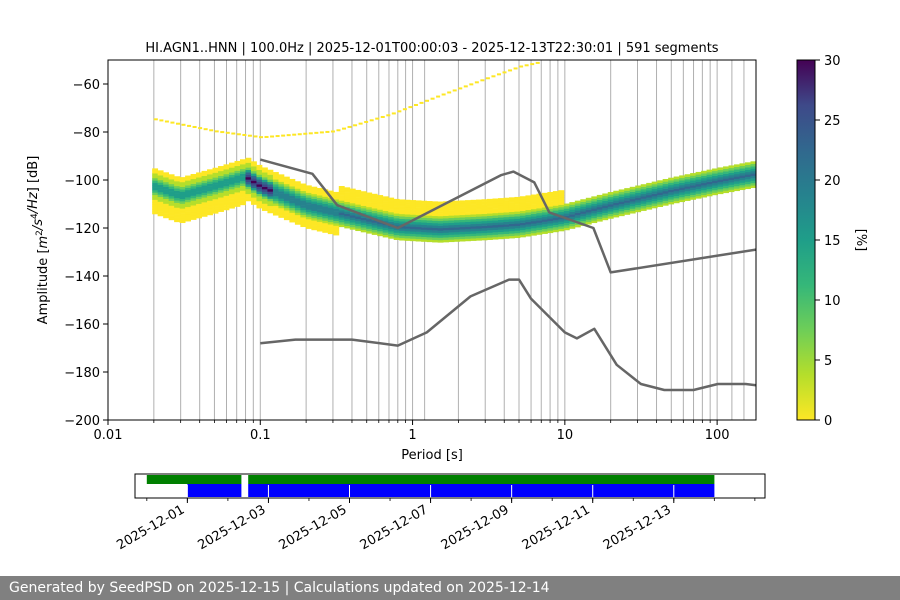  Describe the element at coordinates (82, 229) in the screenshot. I see `y-tick-label: −120` at that location.